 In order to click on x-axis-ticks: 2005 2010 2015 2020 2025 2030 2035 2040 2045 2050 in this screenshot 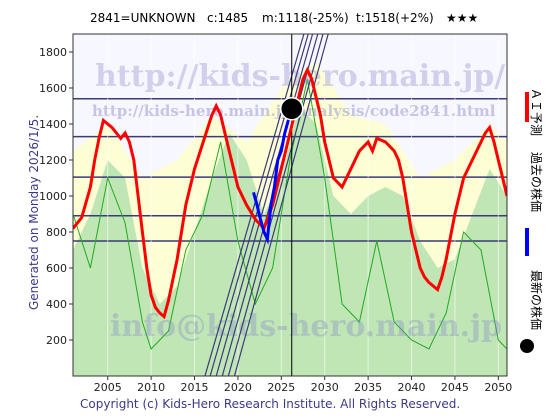, I will do `click(303, 385)`.